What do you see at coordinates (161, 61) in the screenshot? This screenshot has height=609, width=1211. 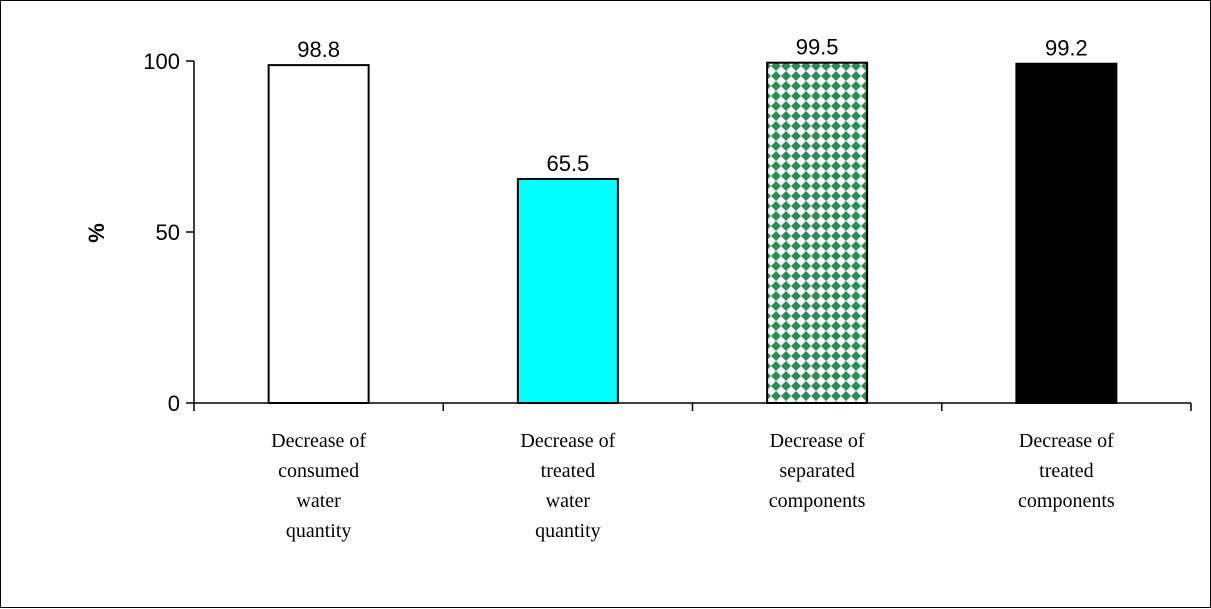 I see `y-tick-label: 100` at bounding box center [161, 61].